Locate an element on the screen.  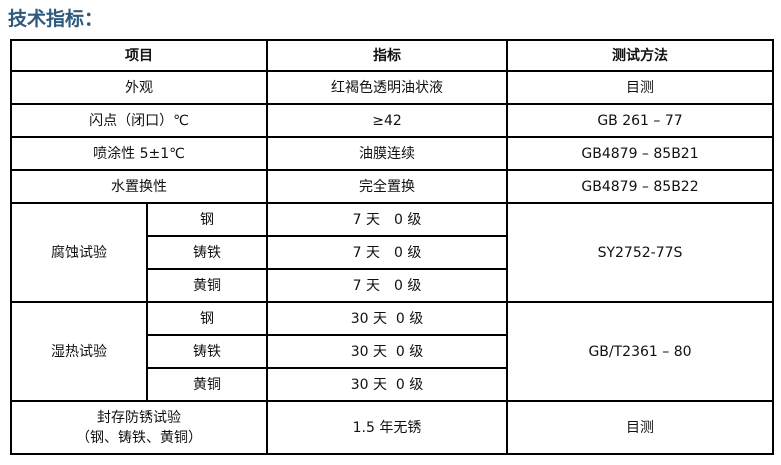
cell-item: 封存防锈试验 （钢、铸铁、黄铜） is located at coordinates (139, 427).